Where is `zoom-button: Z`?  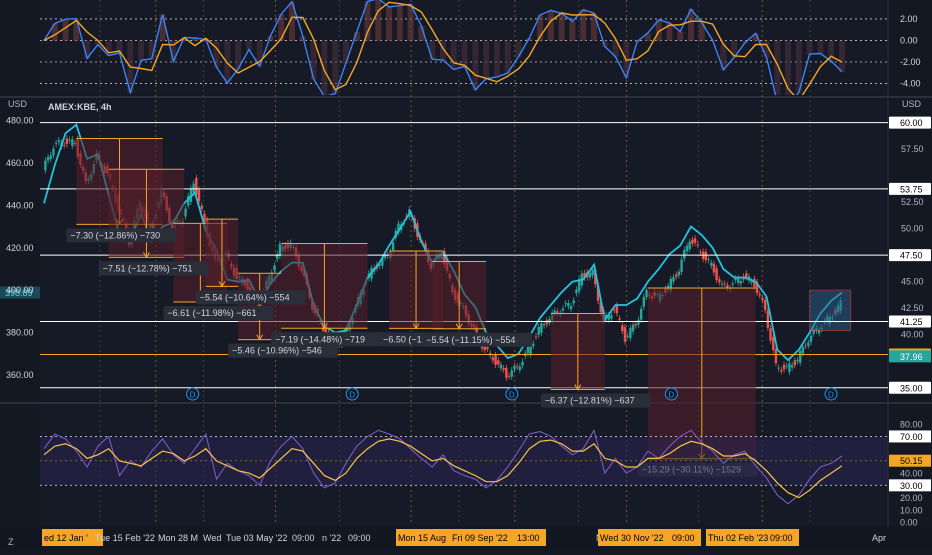 zoom-button: Z is located at coordinates (11, 542).